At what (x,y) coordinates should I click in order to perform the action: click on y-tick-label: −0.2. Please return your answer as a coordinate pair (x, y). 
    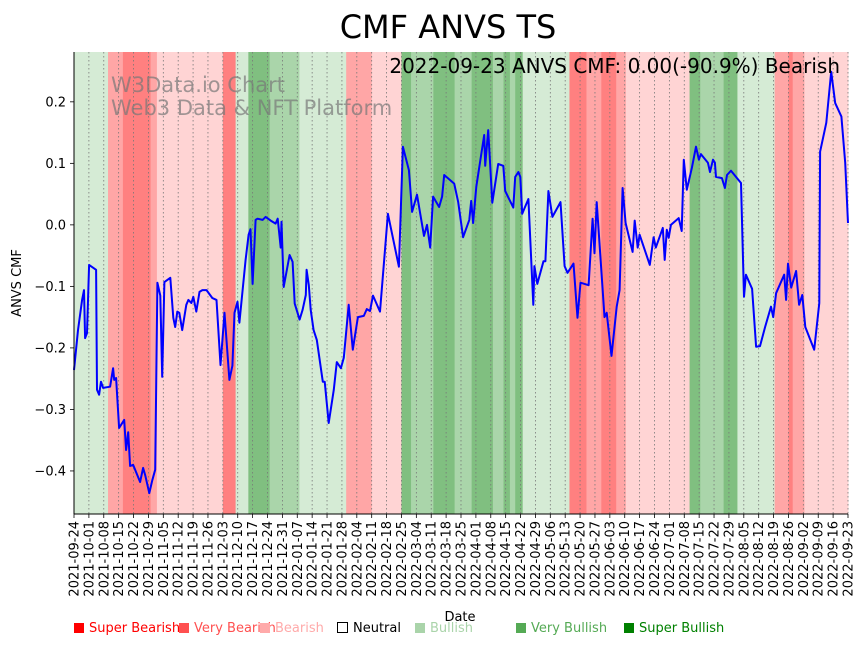
    Looking at the image, I should click on (50, 348).